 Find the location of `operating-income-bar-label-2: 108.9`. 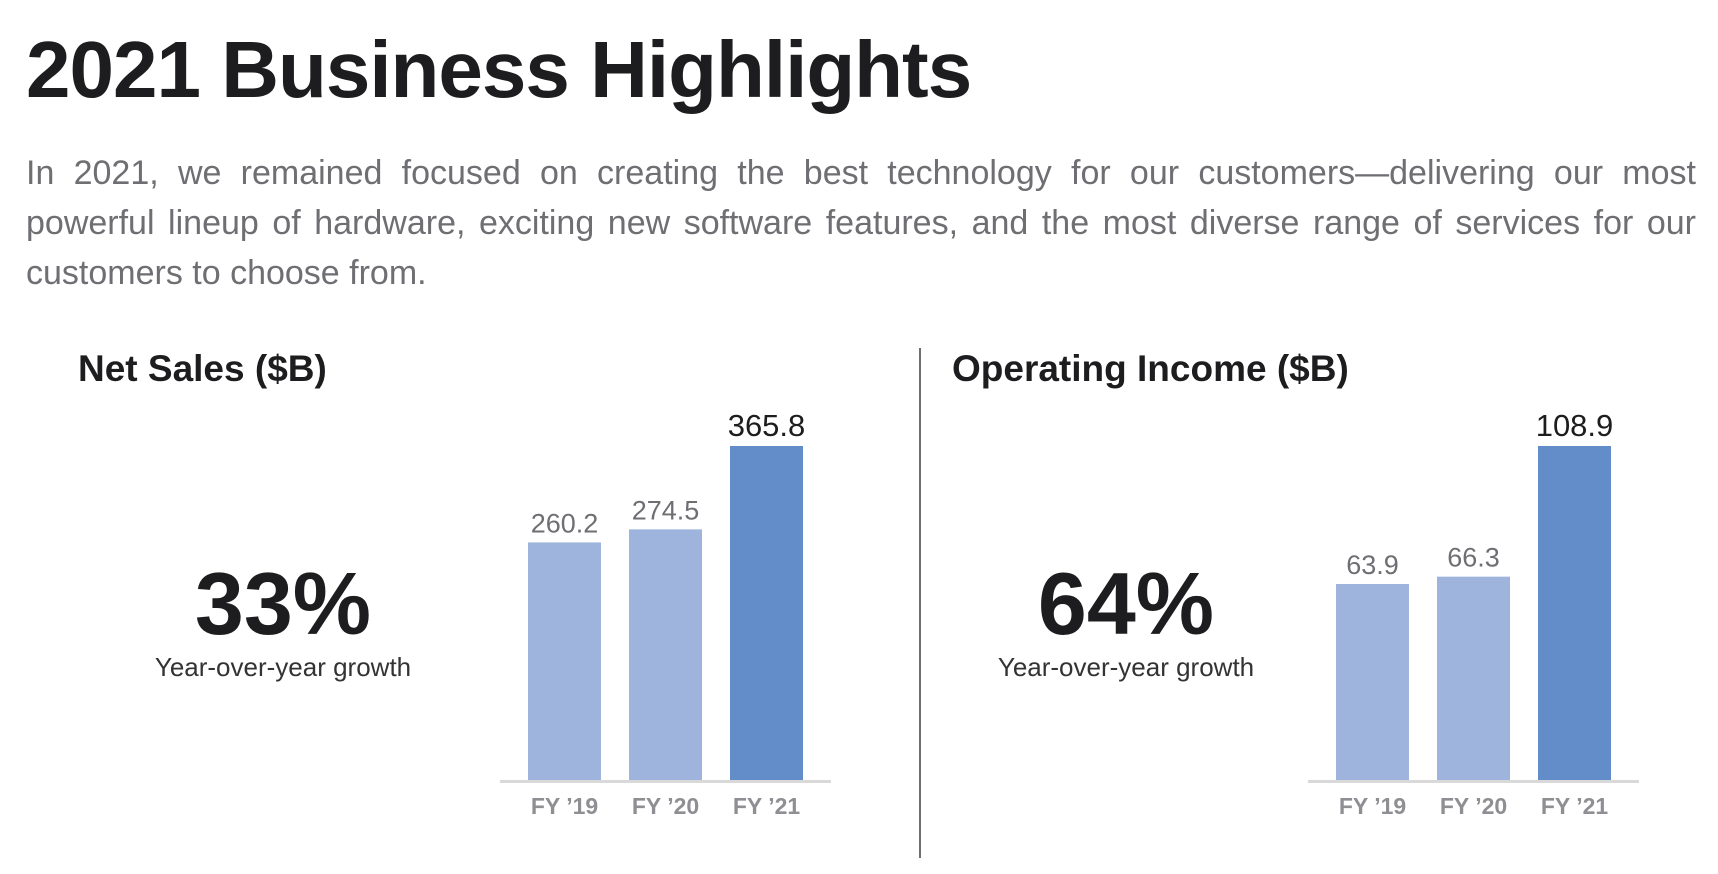

operating-income-bar-label-2: 108.9 is located at coordinates (1575, 425).